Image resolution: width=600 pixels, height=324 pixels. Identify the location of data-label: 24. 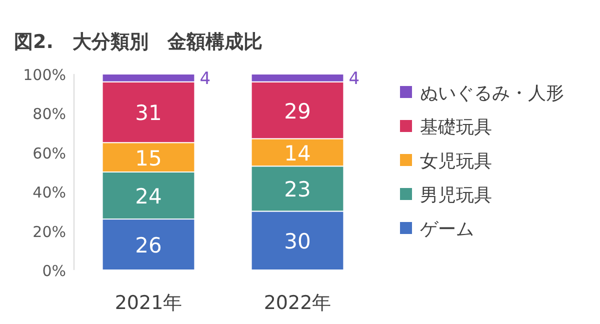
(148, 196).